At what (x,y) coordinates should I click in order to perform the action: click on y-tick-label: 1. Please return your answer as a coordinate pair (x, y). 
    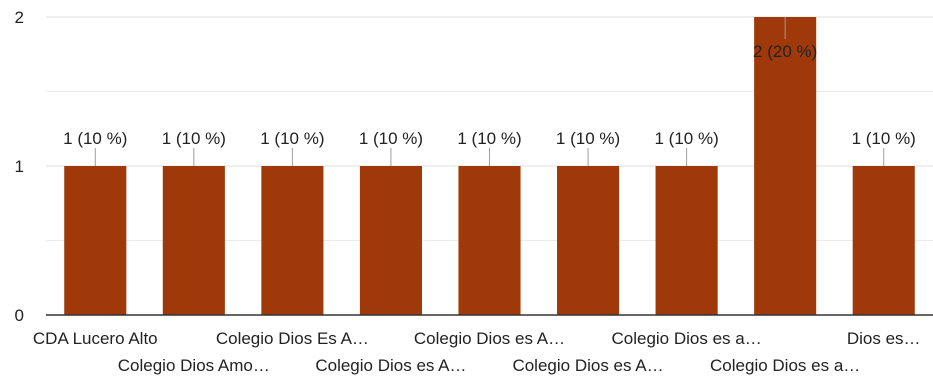
    Looking at the image, I should click on (19, 166).